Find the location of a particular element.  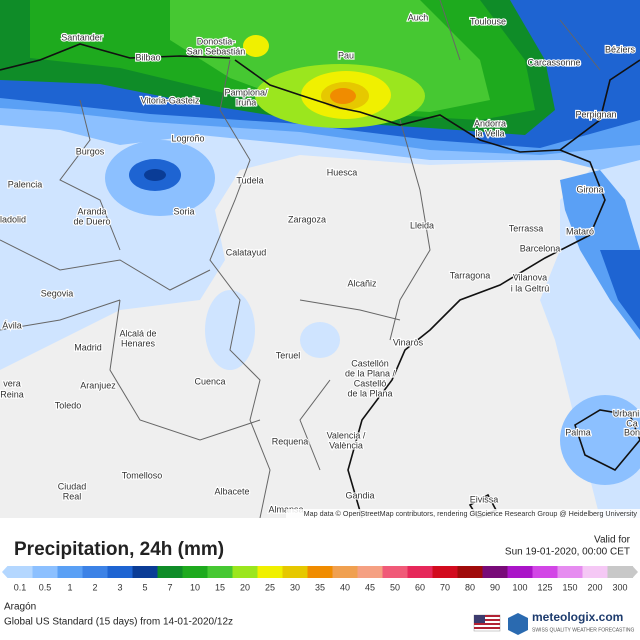

legend-label: 70 is located at coordinates (445, 587).